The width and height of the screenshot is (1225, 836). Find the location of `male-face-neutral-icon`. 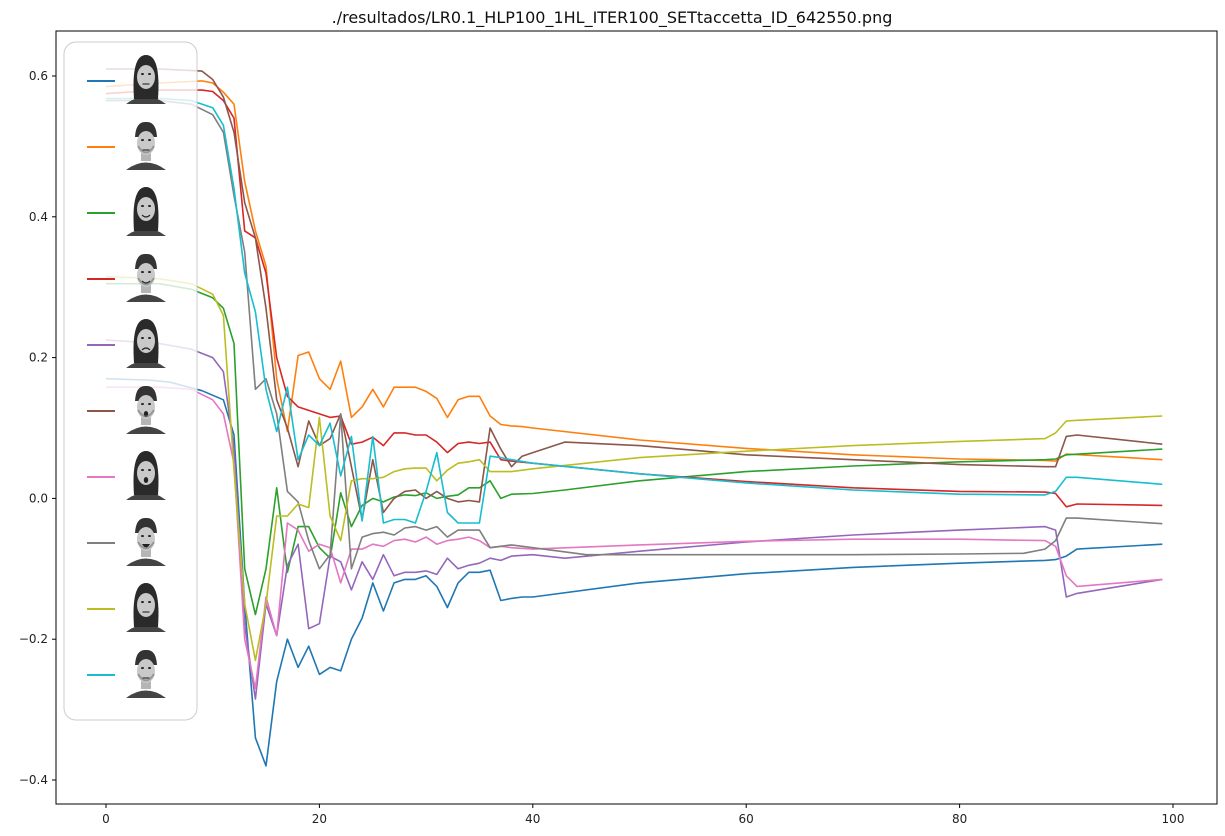

male-face-neutral-icon is located at coordinates (146, 145).